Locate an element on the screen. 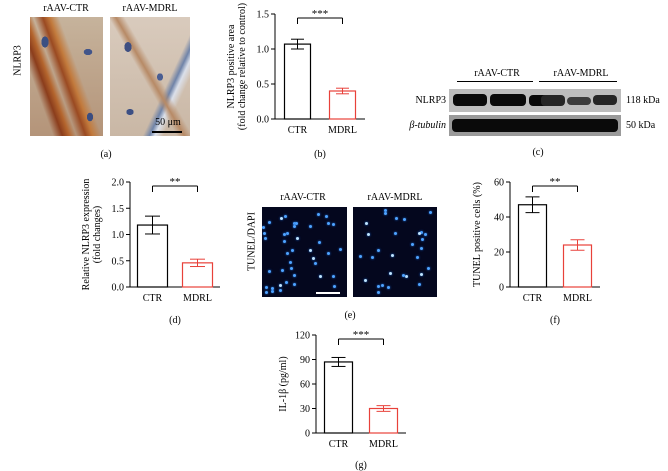  y-axis-label: (fold change relative to control) is located at coordinates (242, 66).